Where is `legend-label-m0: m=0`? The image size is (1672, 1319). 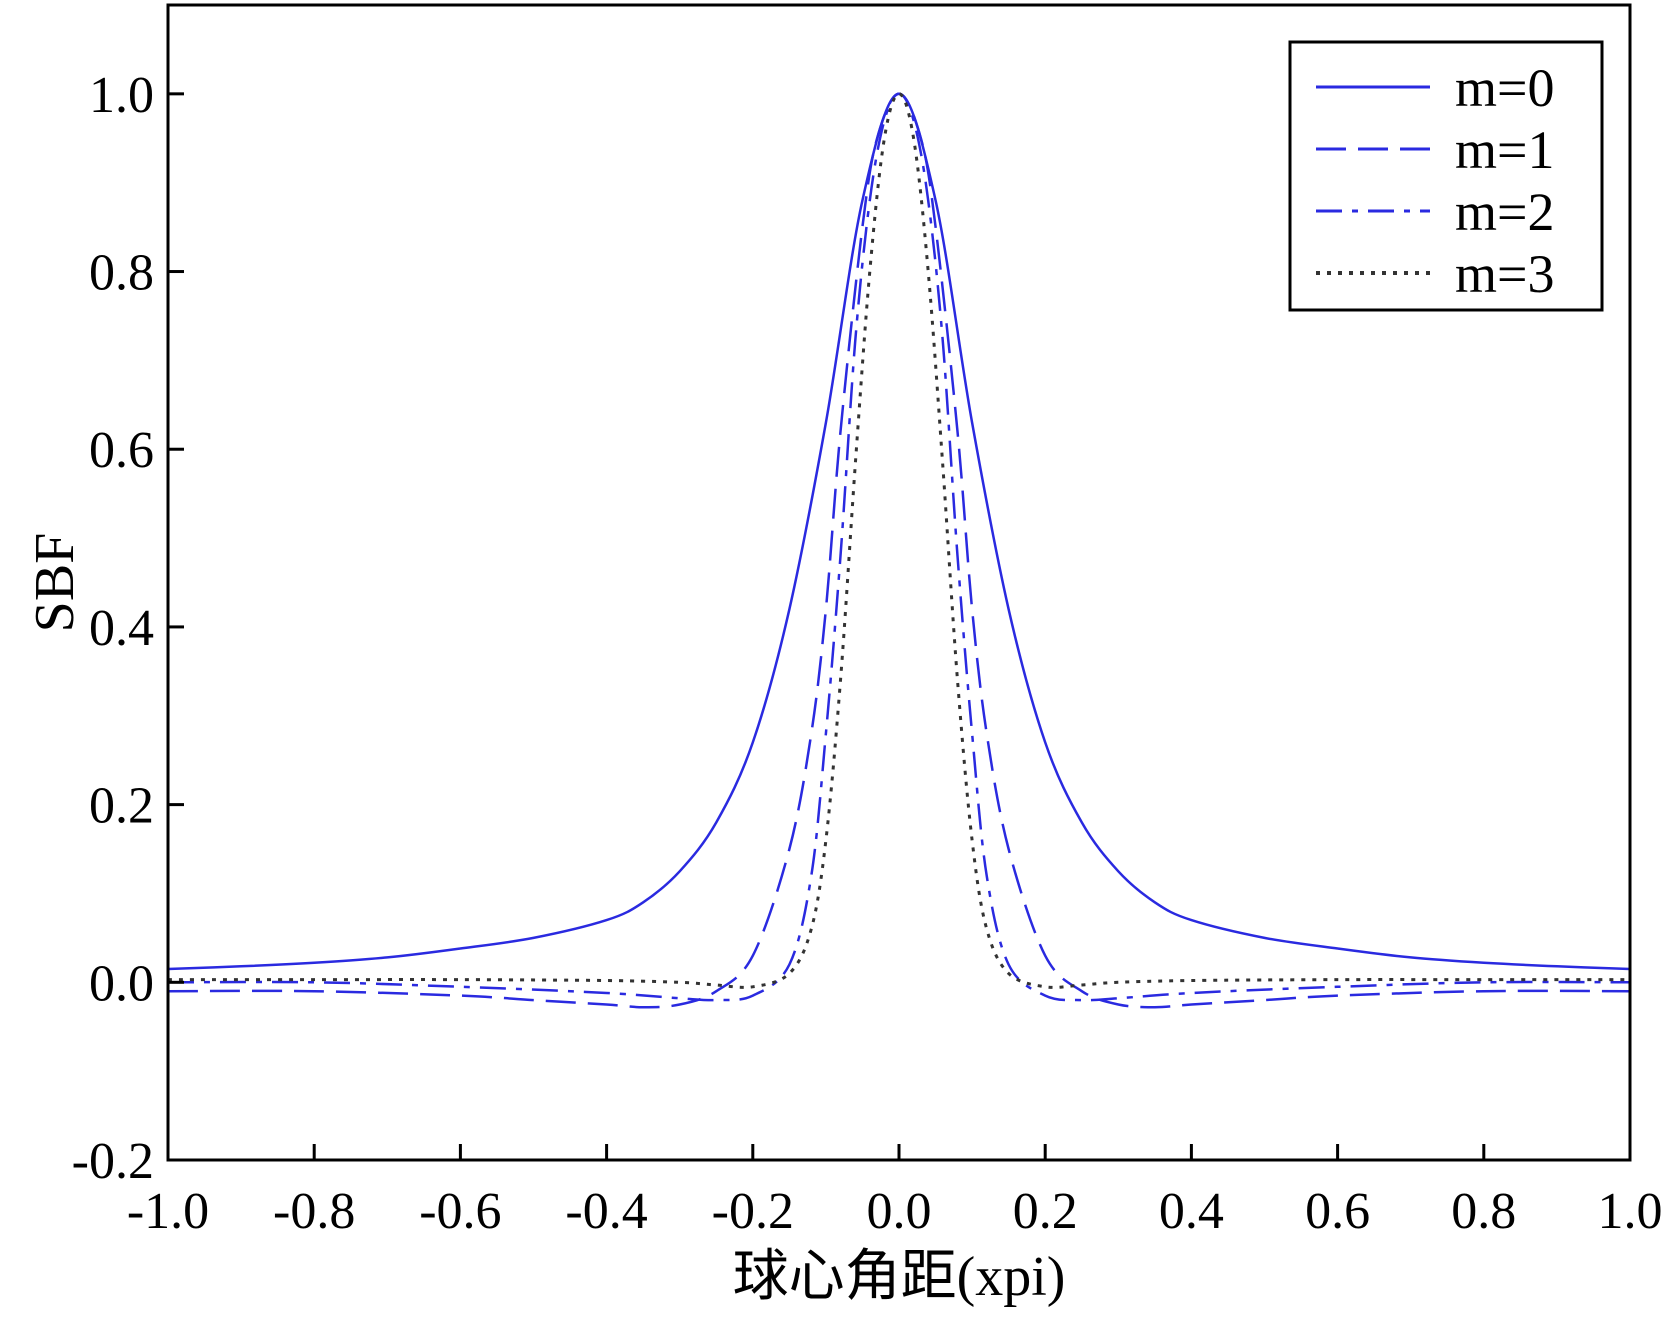 legend-label-m0: m=0 is located at coordinates (1504, 88).